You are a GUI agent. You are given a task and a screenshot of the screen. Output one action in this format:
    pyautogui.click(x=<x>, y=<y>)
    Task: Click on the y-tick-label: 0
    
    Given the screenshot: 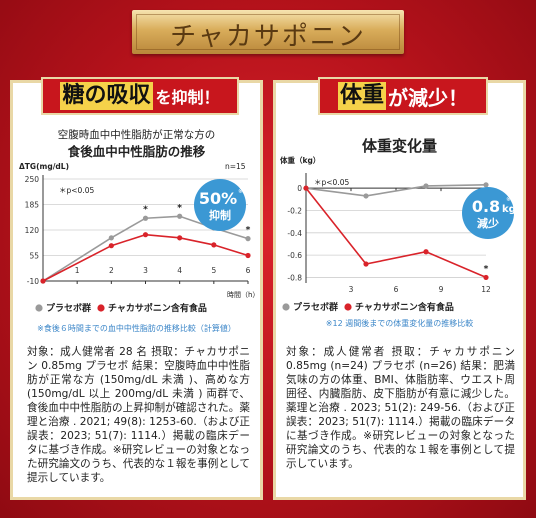 What is the action you would take?
    pyautogui.click(x=299, y=188)
    